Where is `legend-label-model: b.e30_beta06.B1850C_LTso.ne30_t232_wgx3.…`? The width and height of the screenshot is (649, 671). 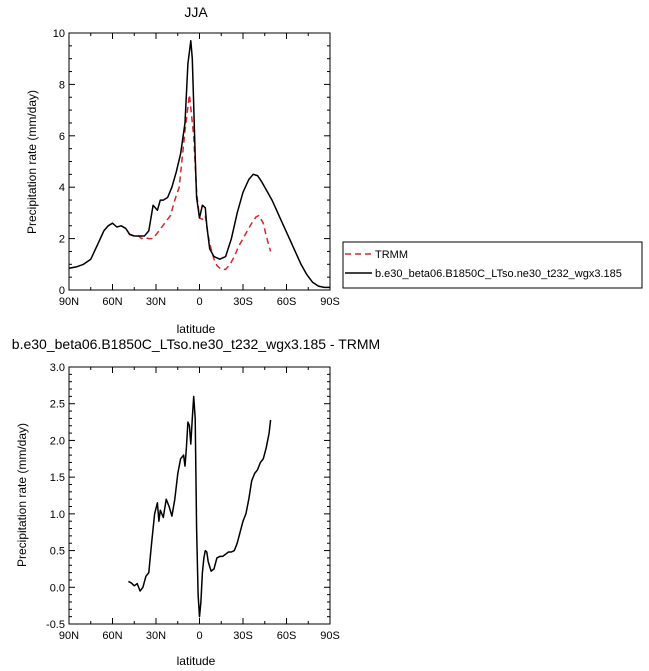
legend-label-model: b.e30_beta06.B1850C_LTso.ne30_t232_wgx3.… is located at coordinates (498, 274).